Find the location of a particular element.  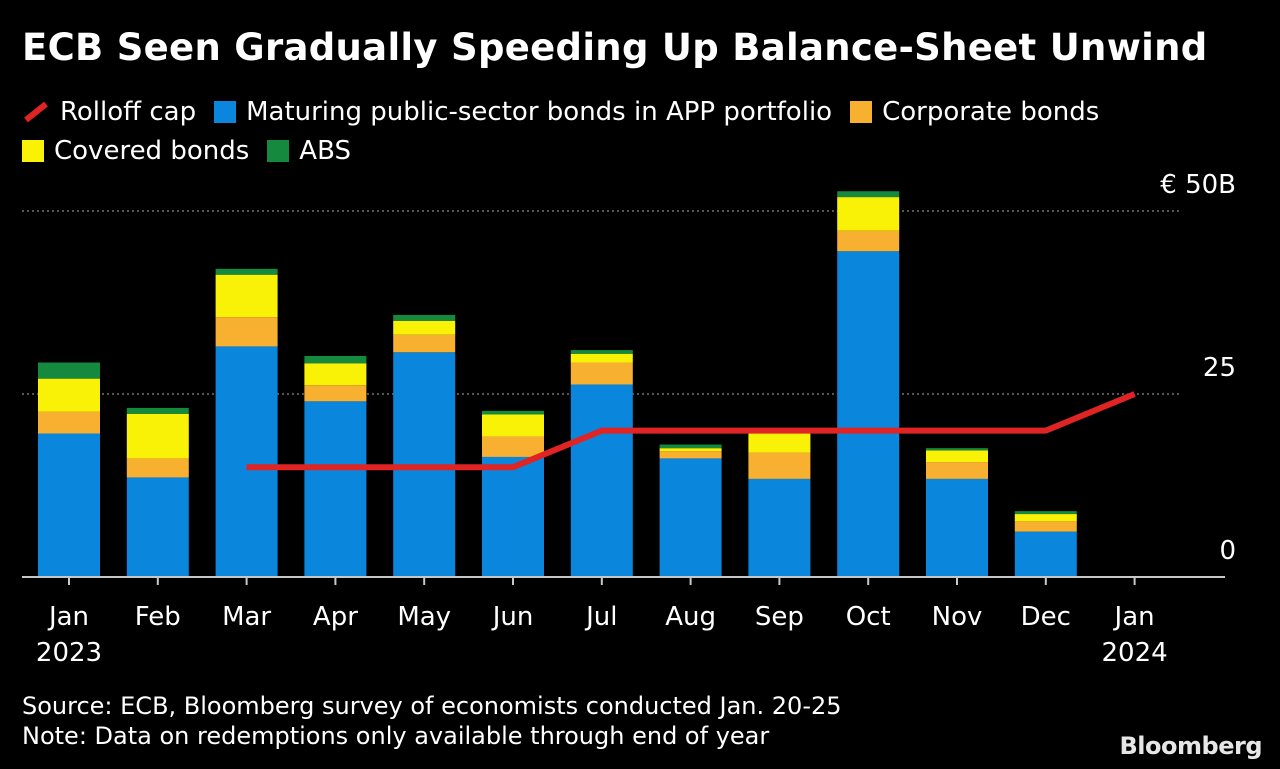

bloomberg-logo: Bloomberg is located at coordinates (1191, 746).